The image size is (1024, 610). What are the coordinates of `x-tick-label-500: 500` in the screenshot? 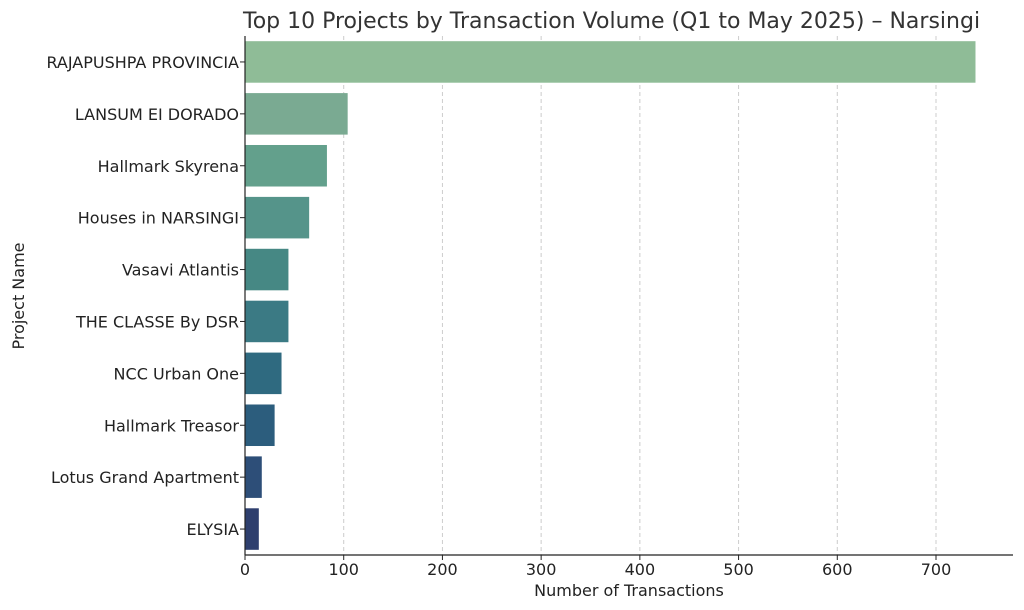 It's located at (738, 569).